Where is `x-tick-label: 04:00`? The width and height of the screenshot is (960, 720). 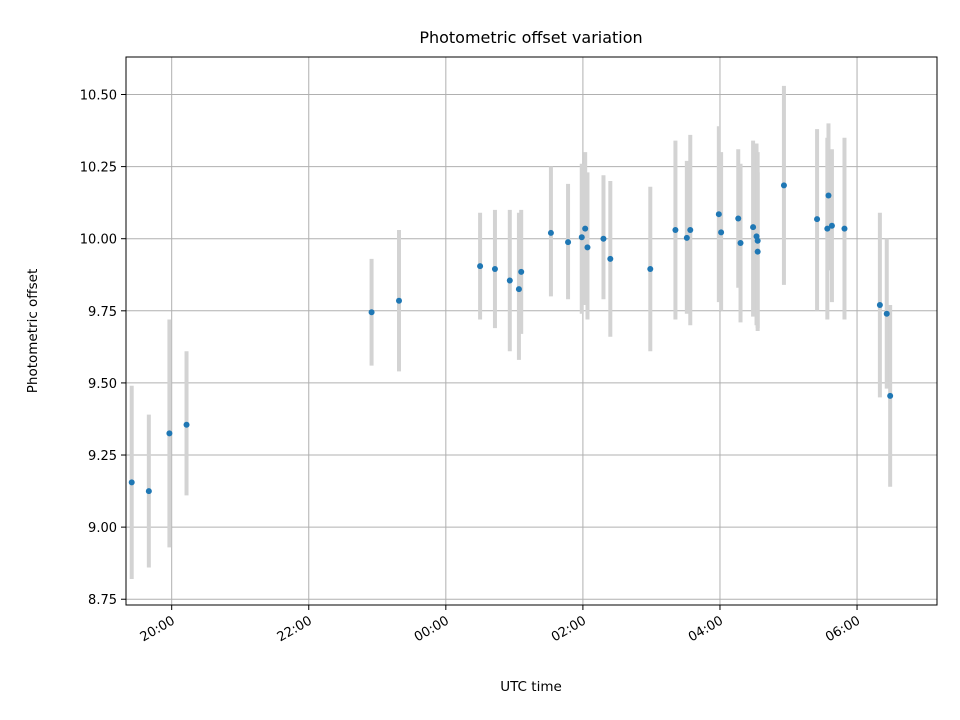
x-tick-label: 04:00 is located at coordinates (706, 629).